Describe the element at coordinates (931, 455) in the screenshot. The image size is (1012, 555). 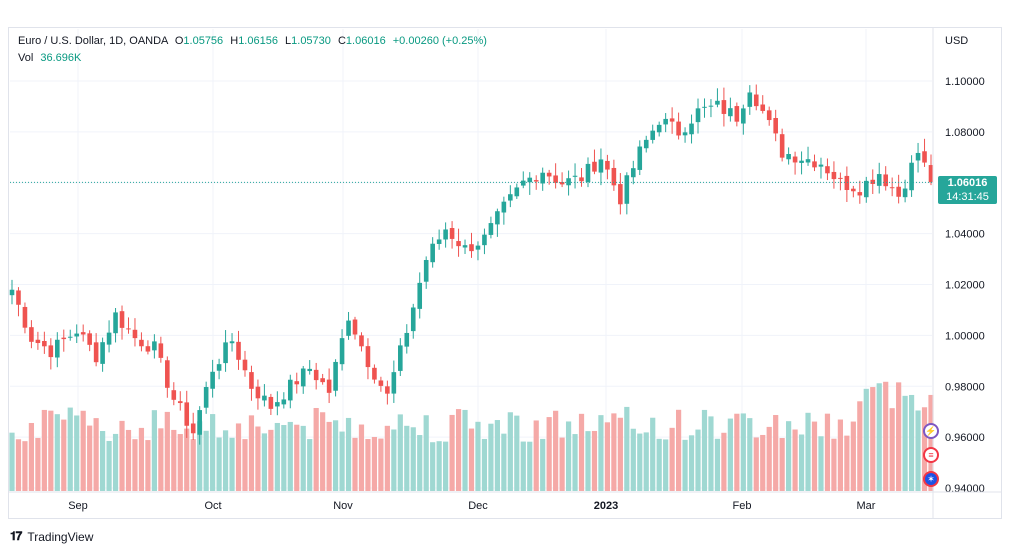
I see `us-flag-icon: ≡` at that location.